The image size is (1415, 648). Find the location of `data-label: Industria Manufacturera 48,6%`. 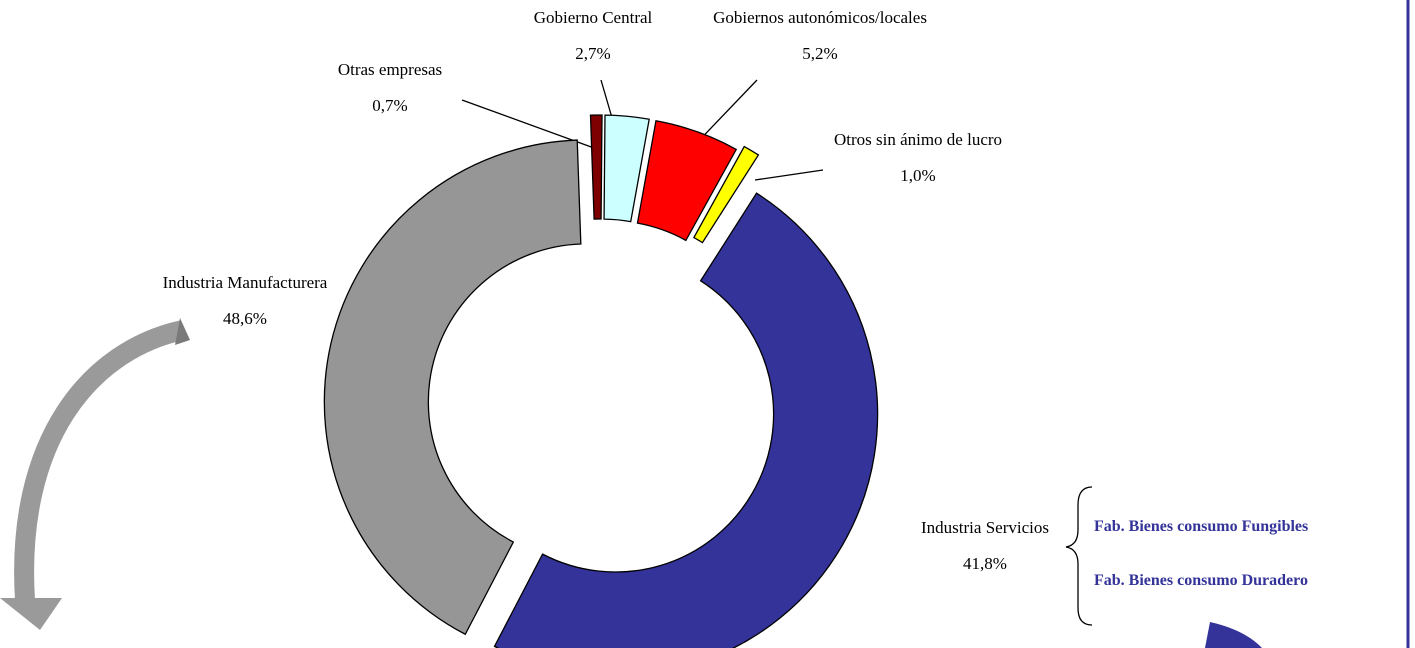

data-label: Industria Manufacturera 48,6% is located at coordinates (245, 301).